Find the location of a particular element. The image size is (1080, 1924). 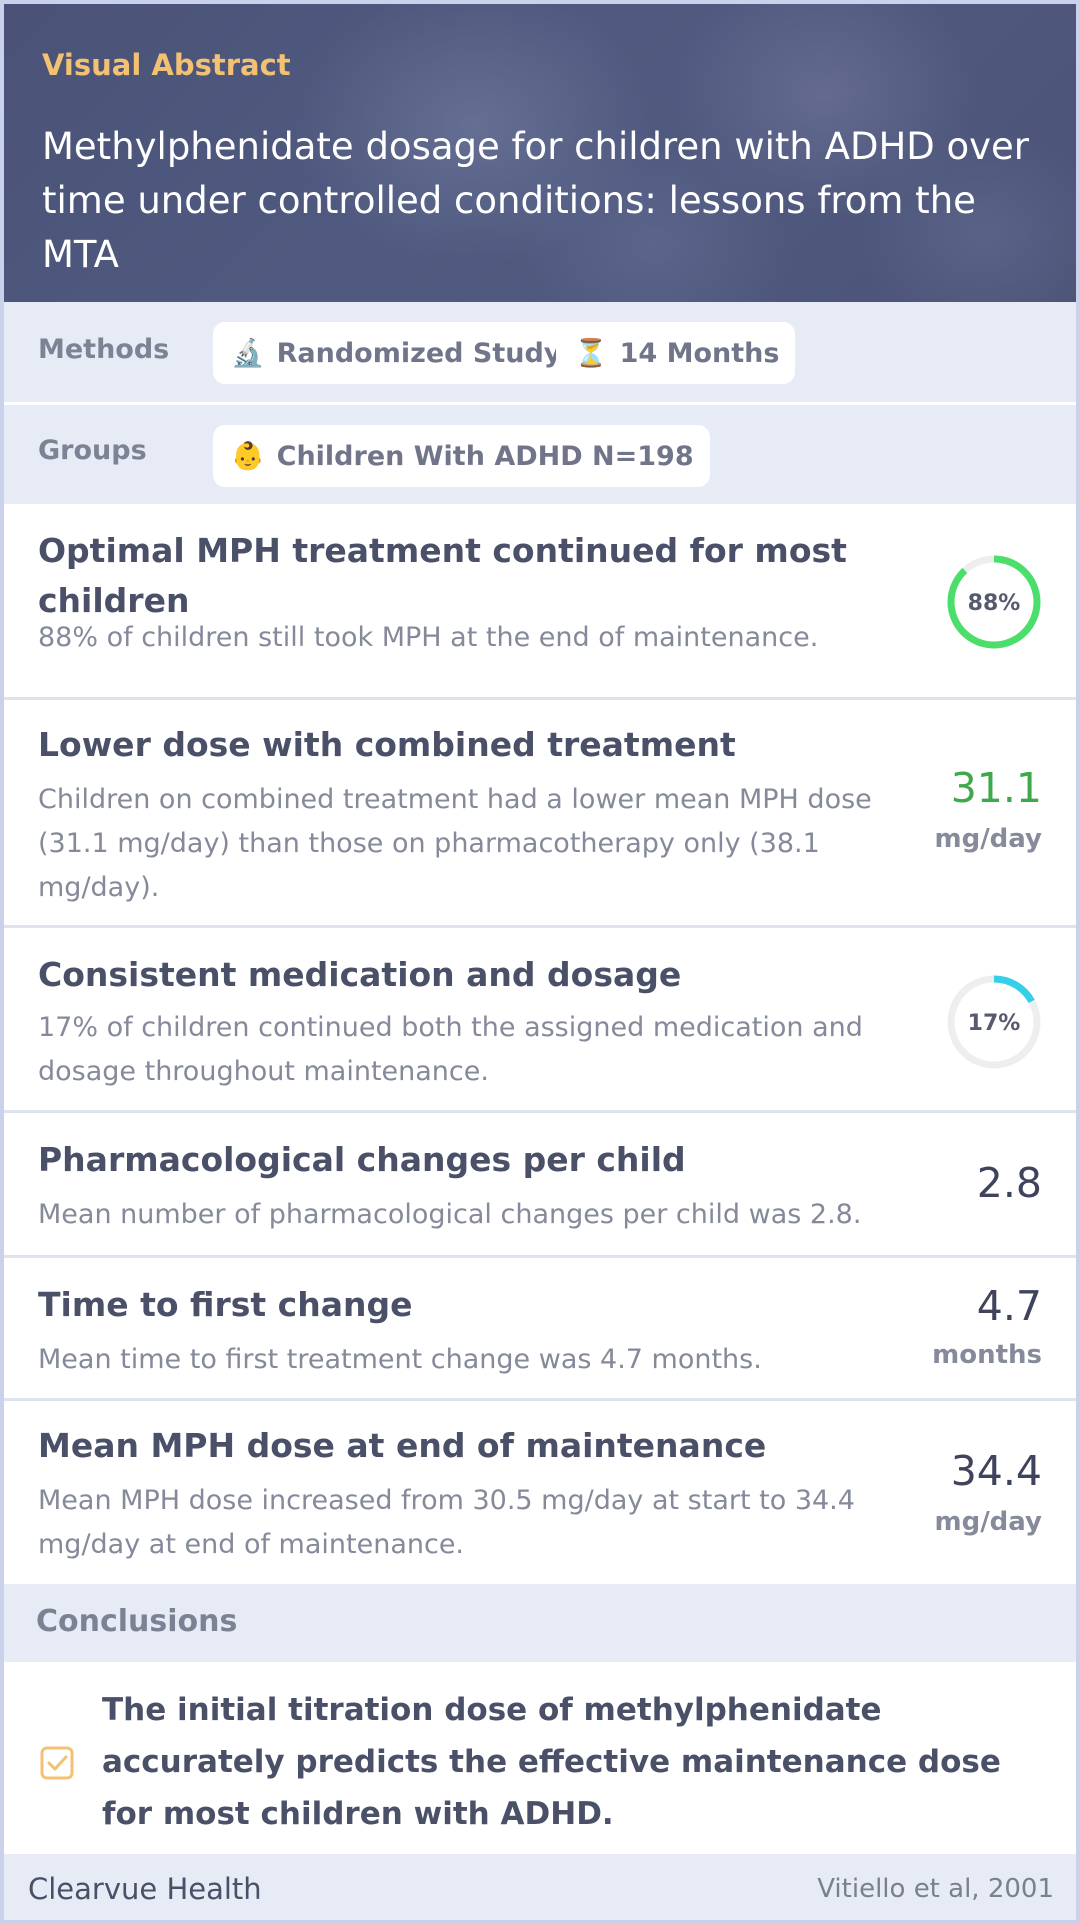

ring-label: 17% is located at coordinates (994, 1023).